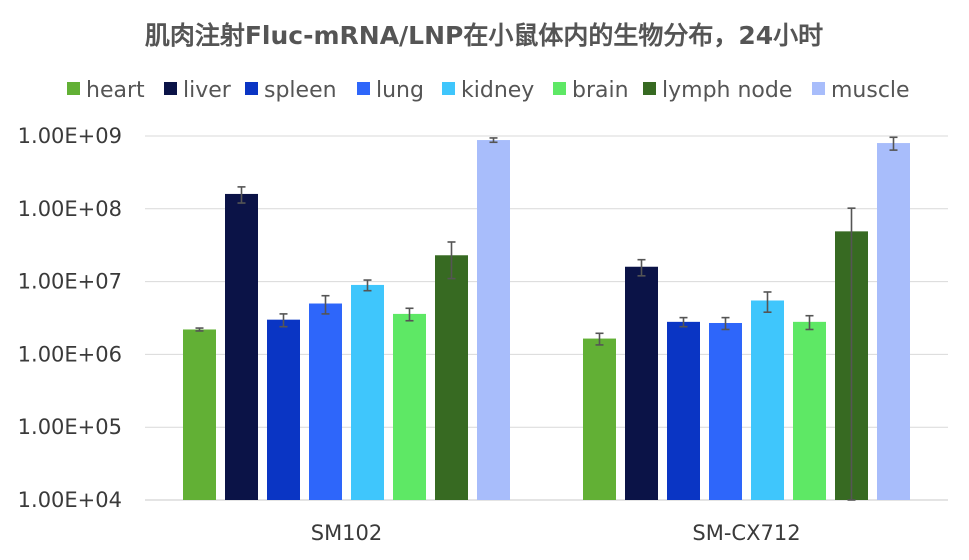 The height and width of the screenshot is (560, 969). What do you see at coordinates (70, 354) in the screenshot?
I see `y-tick-label: 1.00E+06` at bounding box center [70, 354].